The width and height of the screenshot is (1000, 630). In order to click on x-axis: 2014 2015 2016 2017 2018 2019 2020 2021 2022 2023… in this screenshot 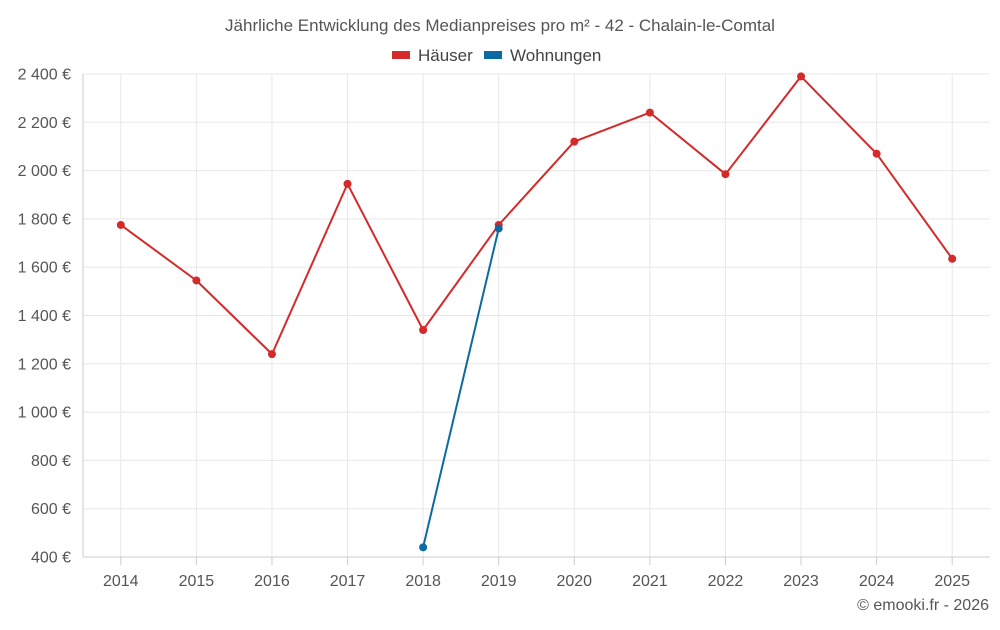, I will do `click(536, 573)`.